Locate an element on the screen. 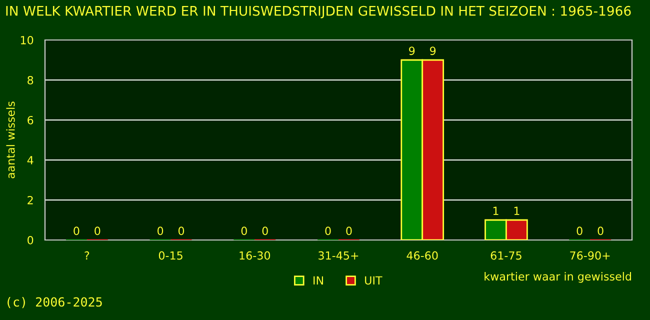 Image resolution: width=650 pixels, height=320 pixels. x-tick-label: 76-90+ is located at coordinates (590, 255).